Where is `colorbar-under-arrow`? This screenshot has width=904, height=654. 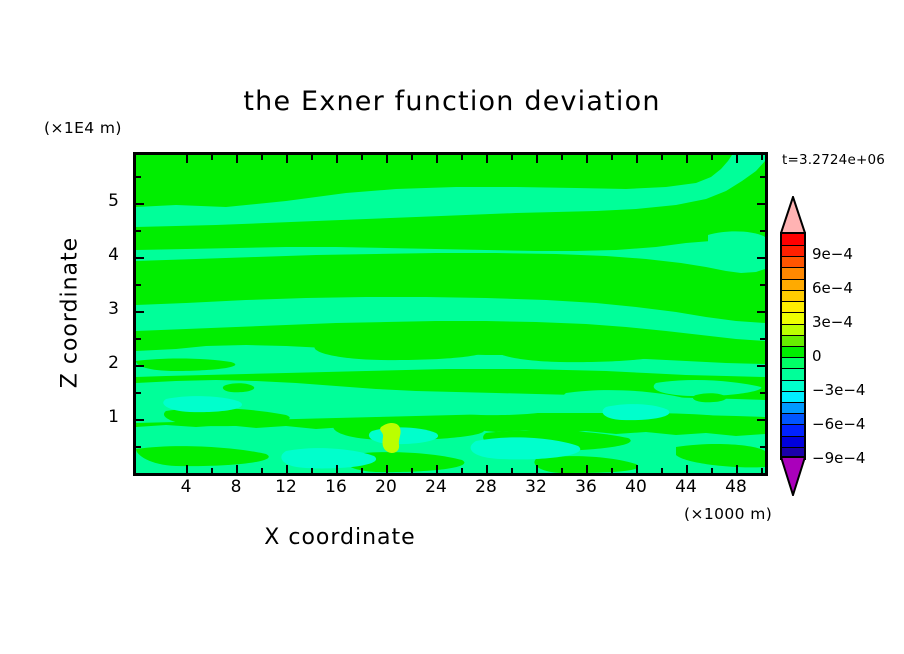 colorbar-under-arrow is located at coordinates (793, 476).